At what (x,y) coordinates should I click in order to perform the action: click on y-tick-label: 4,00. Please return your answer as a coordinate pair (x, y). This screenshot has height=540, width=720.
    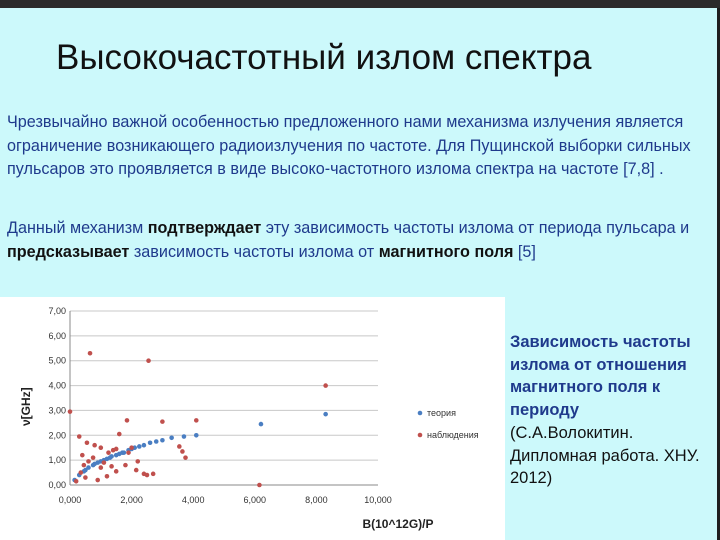
    Looking at the image, I should click on (57, 386).